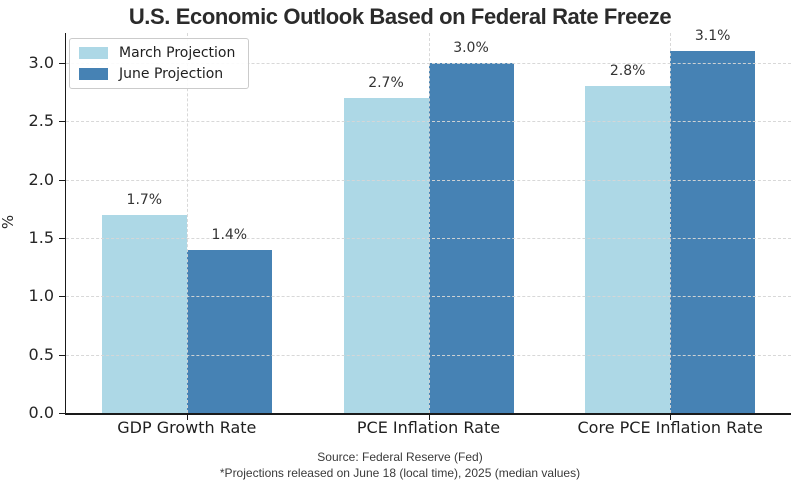 This screenshot has width=800, height=489. I want to click on footer-source-line: Source: Federal Reserve (Fed), so click(400, 457).